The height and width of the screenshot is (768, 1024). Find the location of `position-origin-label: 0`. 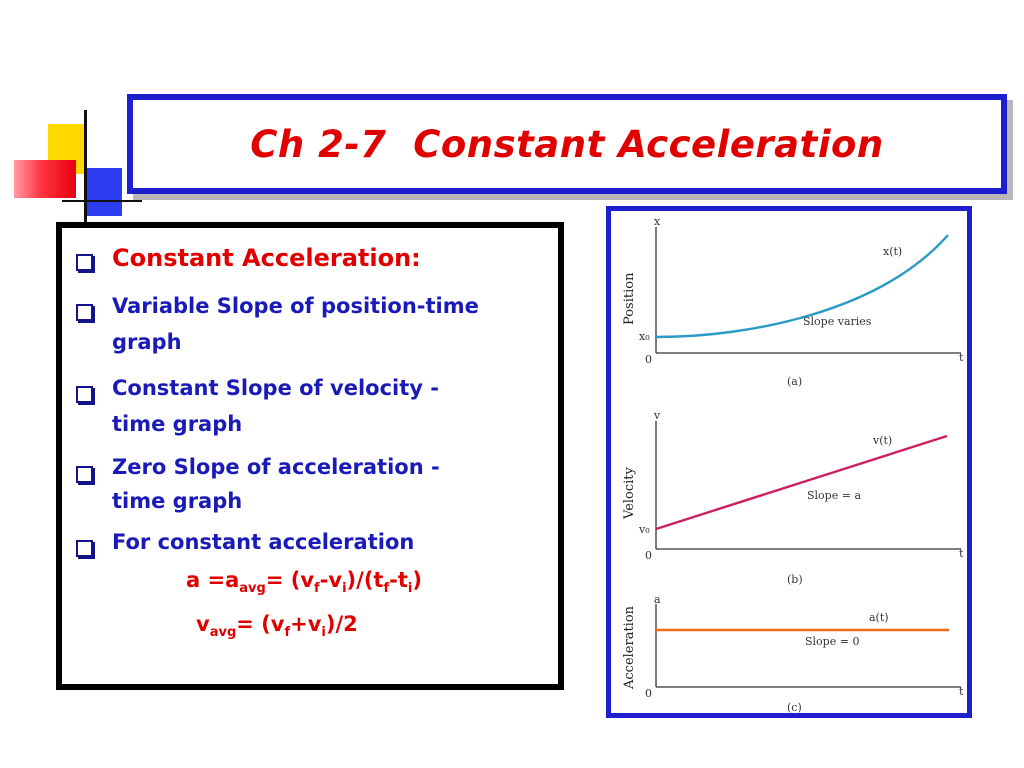

position-origin-label: 0 is located at coordinates (648, 359).